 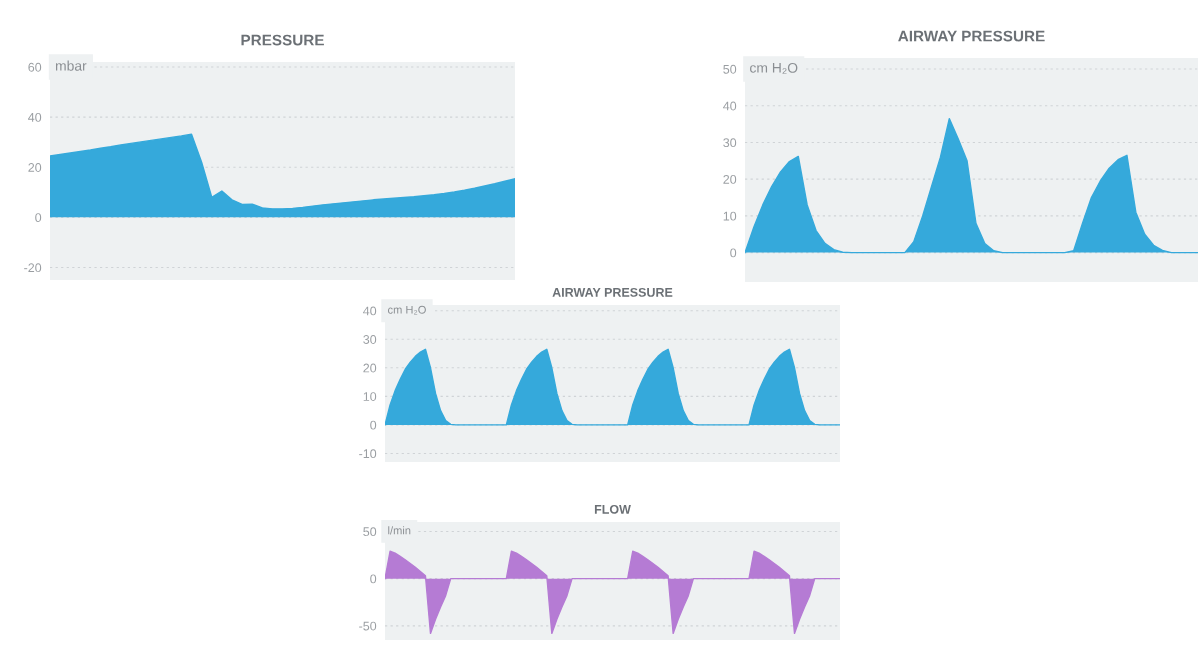 I want to click on y-axis-title: mbar, so click(x=71, y=65).